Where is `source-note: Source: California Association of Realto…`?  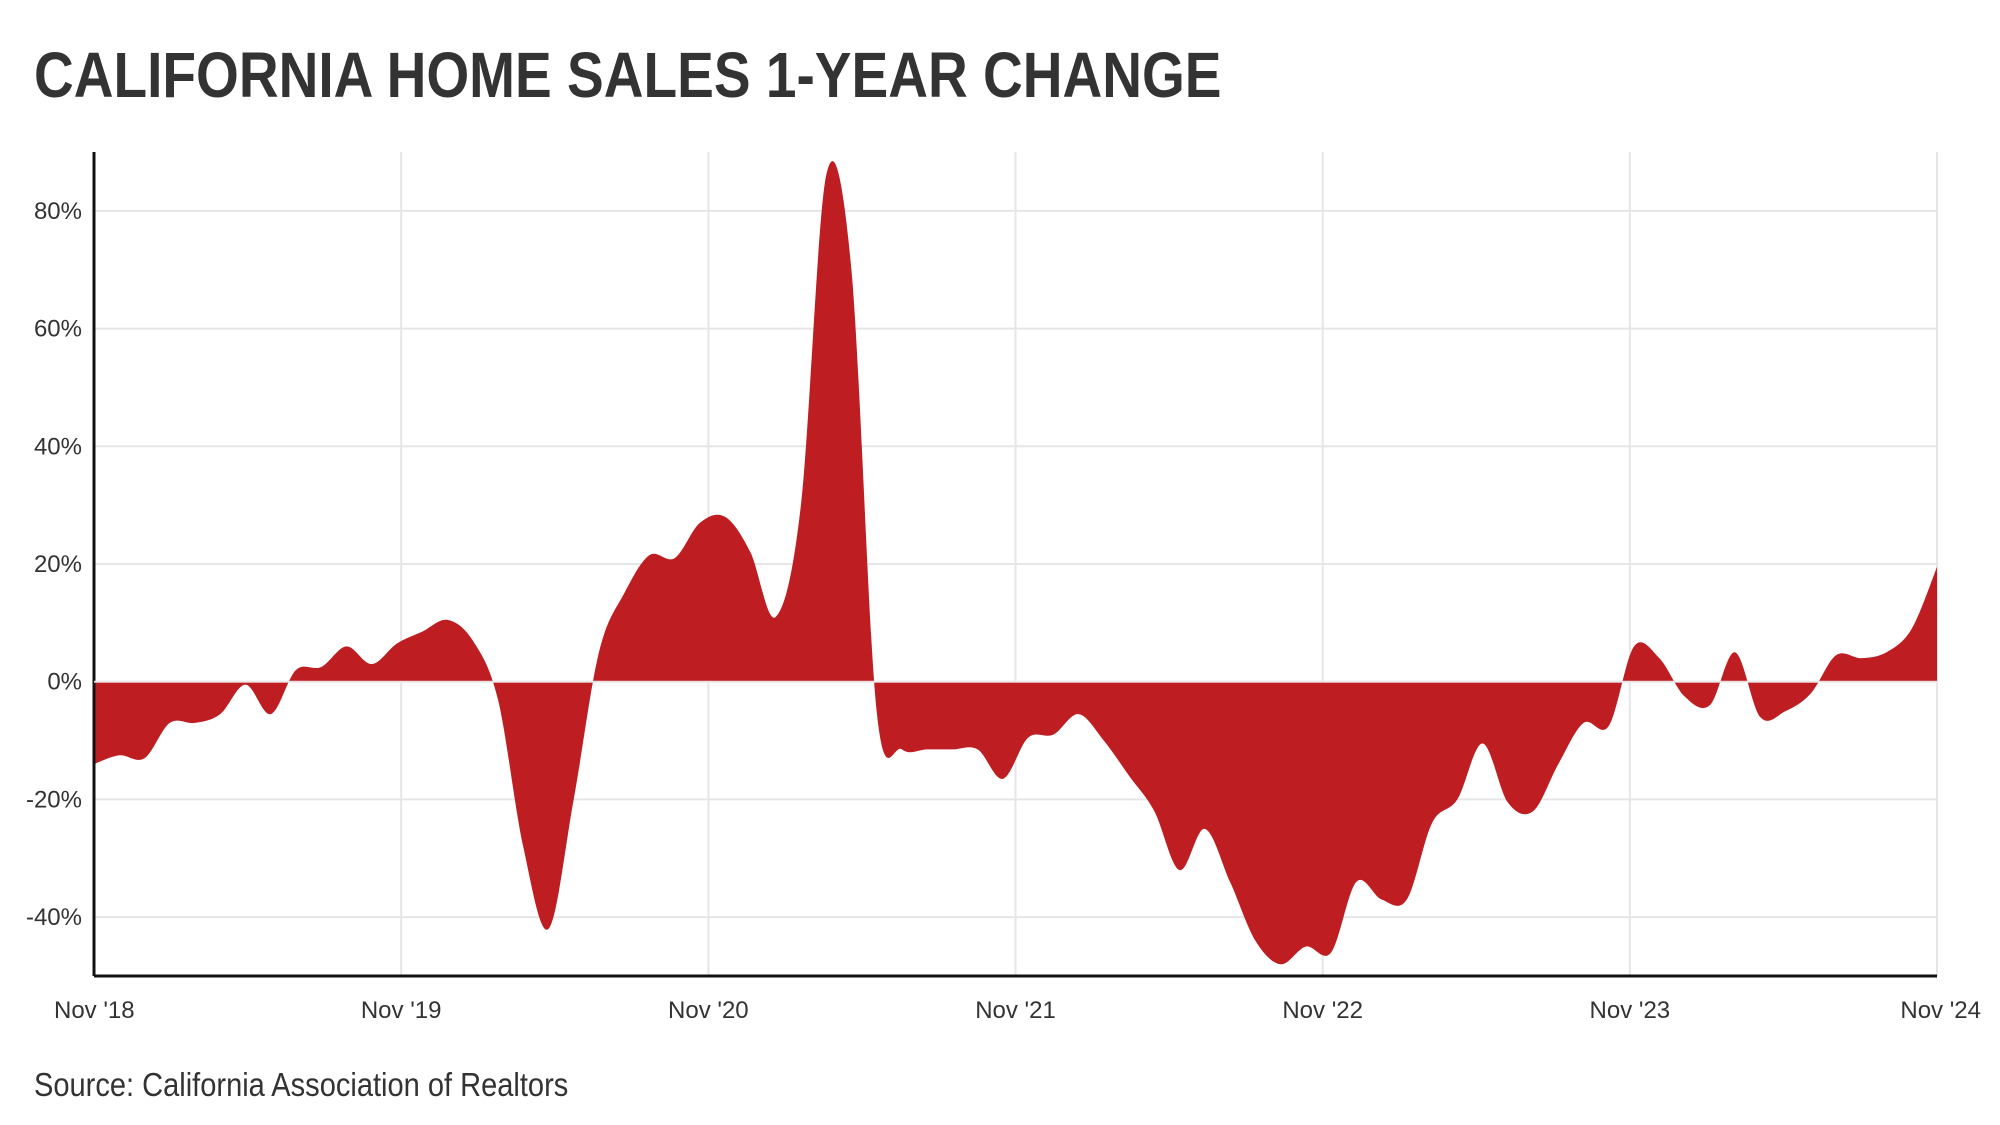
source-note: Source: California Association of Realto… is located at coordinates (301, 1084).